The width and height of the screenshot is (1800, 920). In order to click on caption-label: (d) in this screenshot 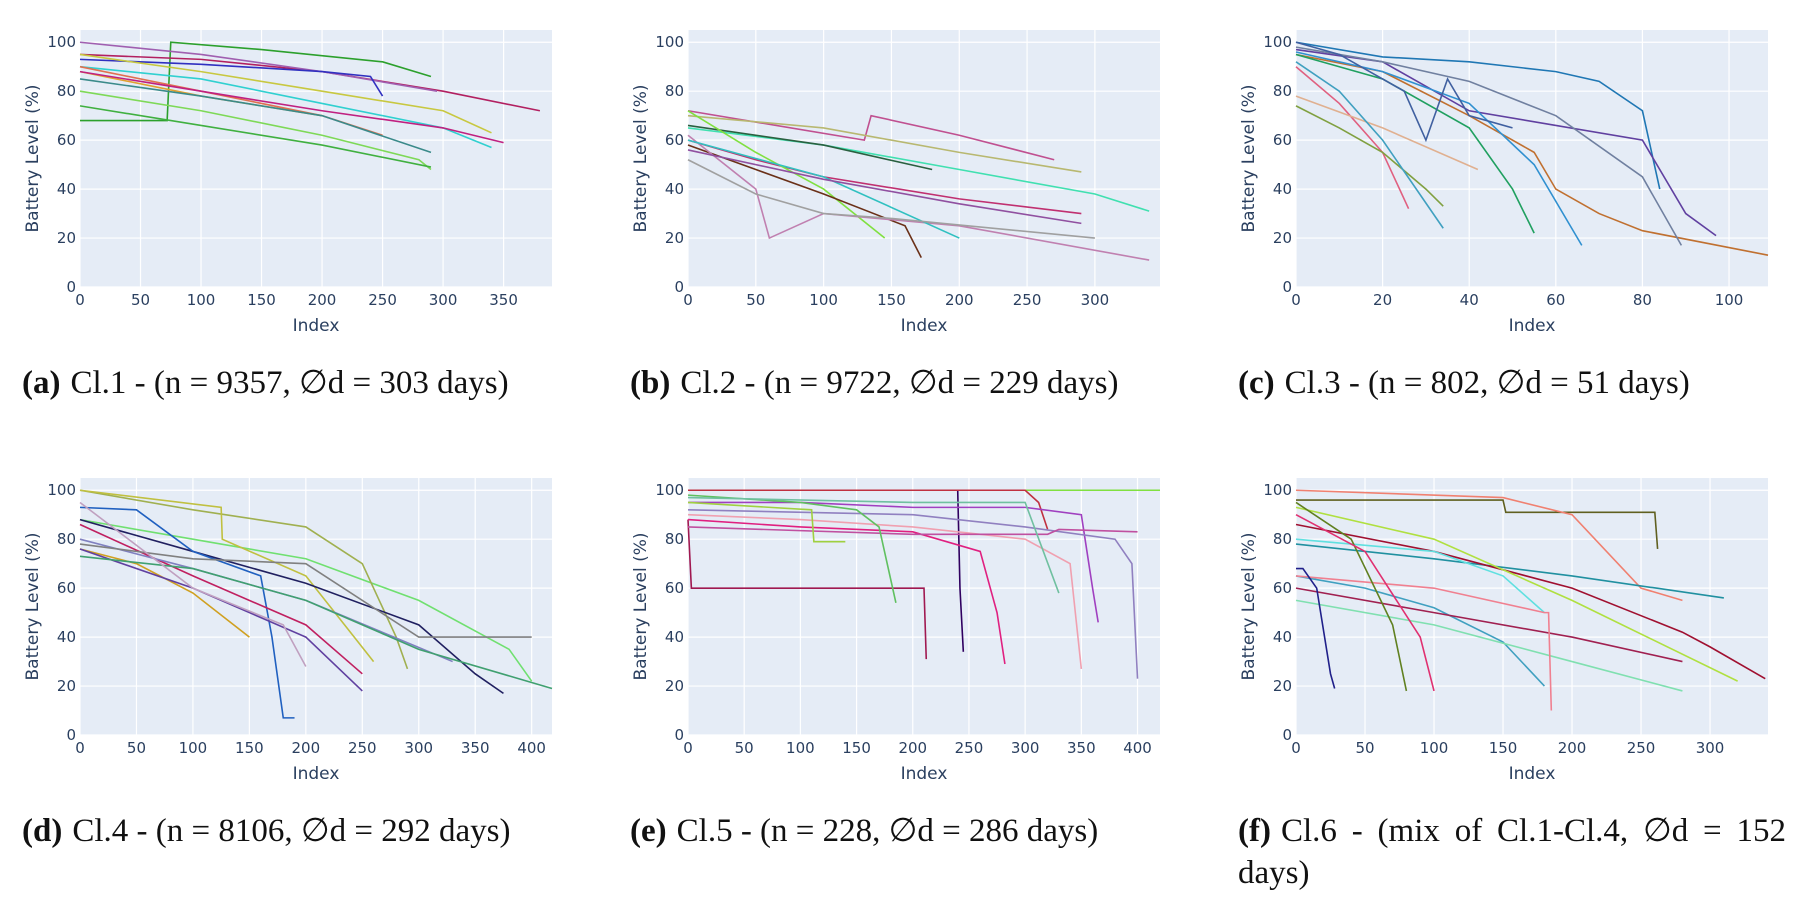, I will do `click(42, 831)`.